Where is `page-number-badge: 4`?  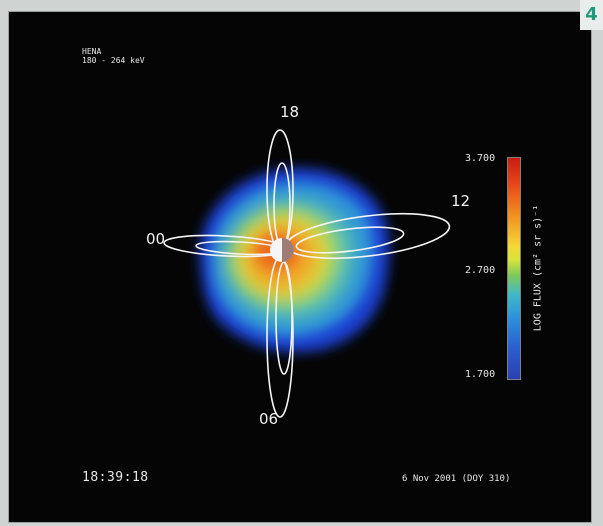 page-number-badge: 4 is located at coordinates (591, 15).